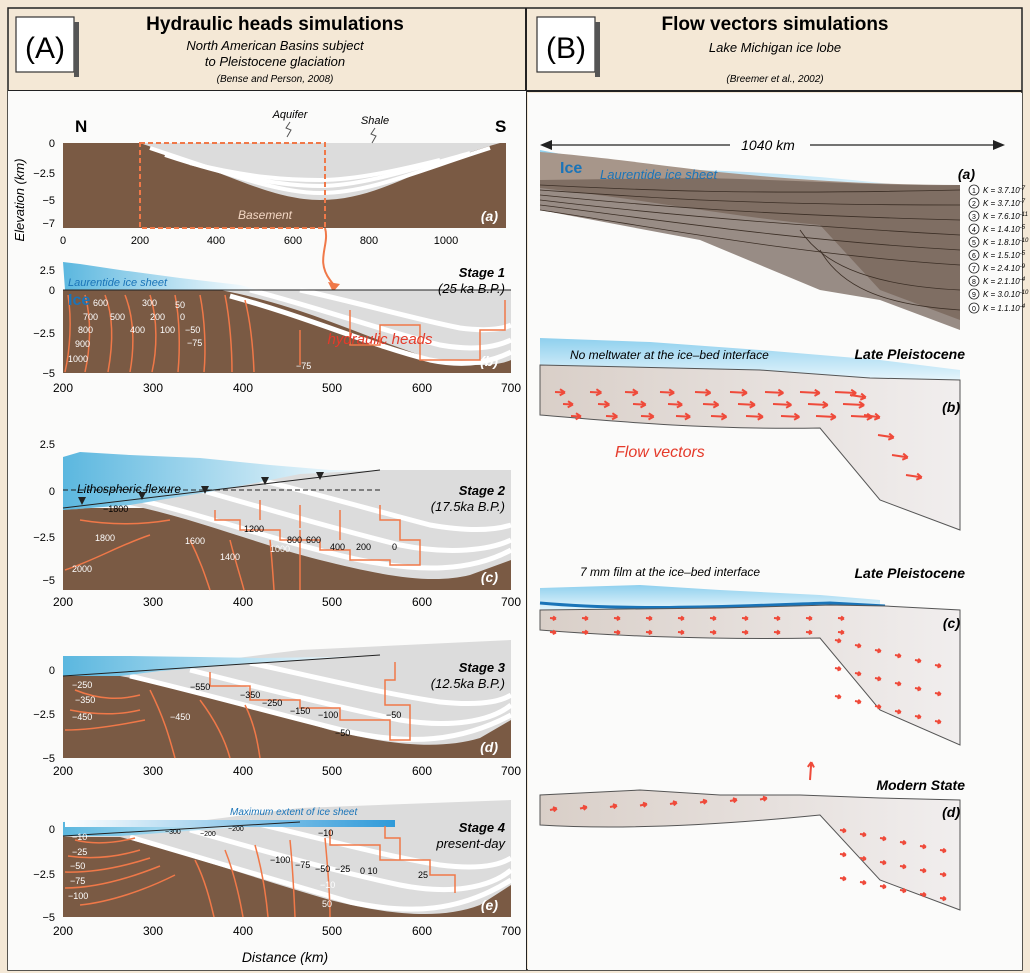 The width and height of the screenshot is (1030, 973). I want to click on panel-b-tag: (b), so click(489, 361).